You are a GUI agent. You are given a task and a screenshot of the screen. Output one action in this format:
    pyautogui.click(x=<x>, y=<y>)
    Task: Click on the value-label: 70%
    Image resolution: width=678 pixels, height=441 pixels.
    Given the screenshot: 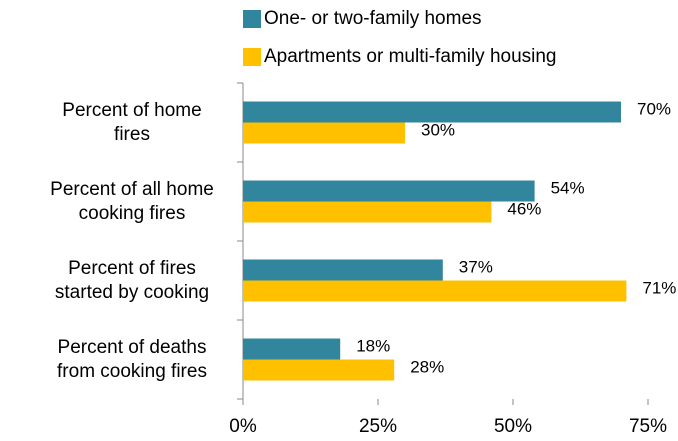 What is the action you would take?
    pyautogui.click(x=654, y=108)
    